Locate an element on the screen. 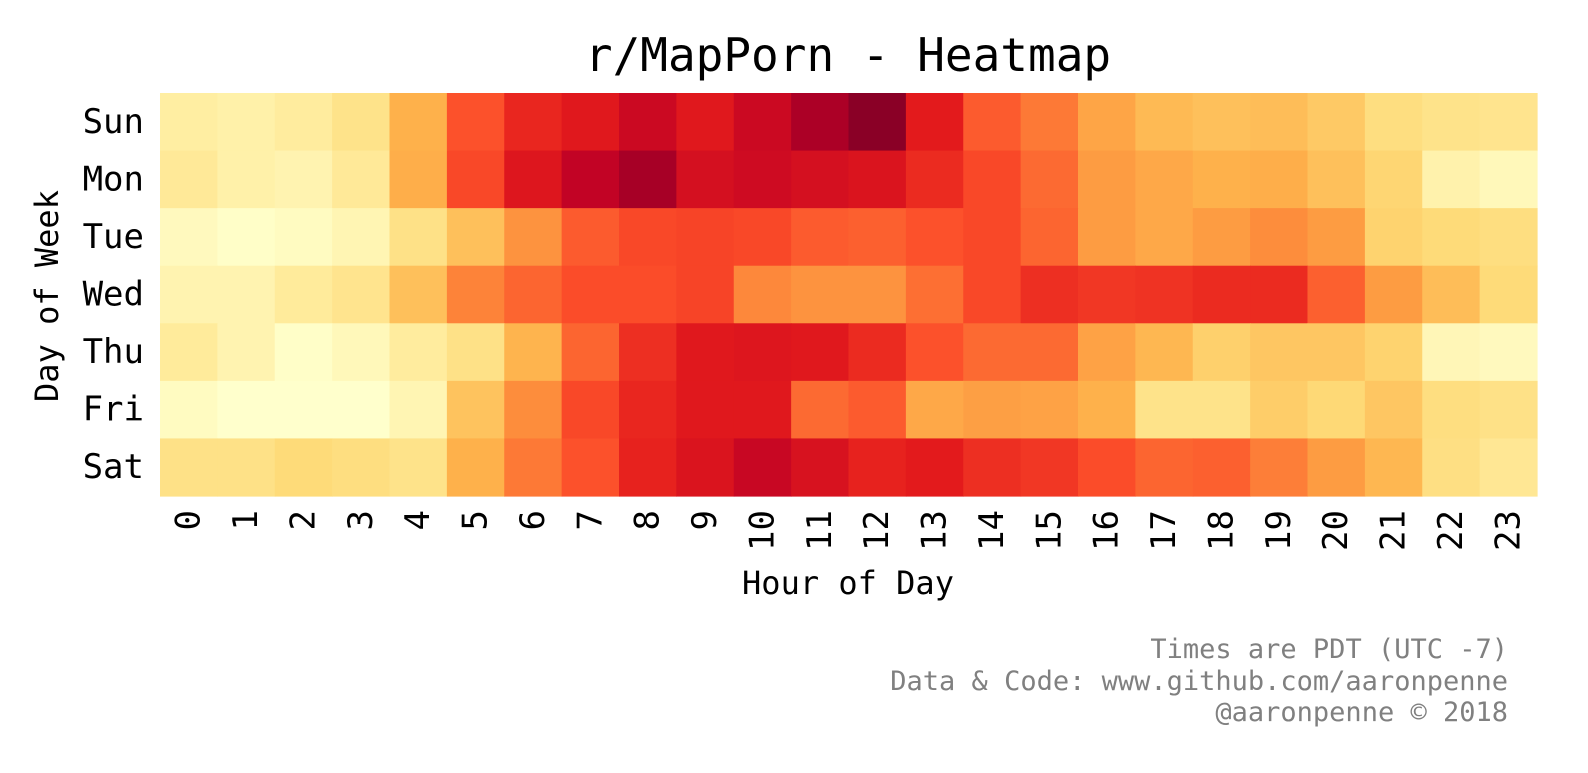  x-tick-label-9: 9 is located at coordinates (705, 520).